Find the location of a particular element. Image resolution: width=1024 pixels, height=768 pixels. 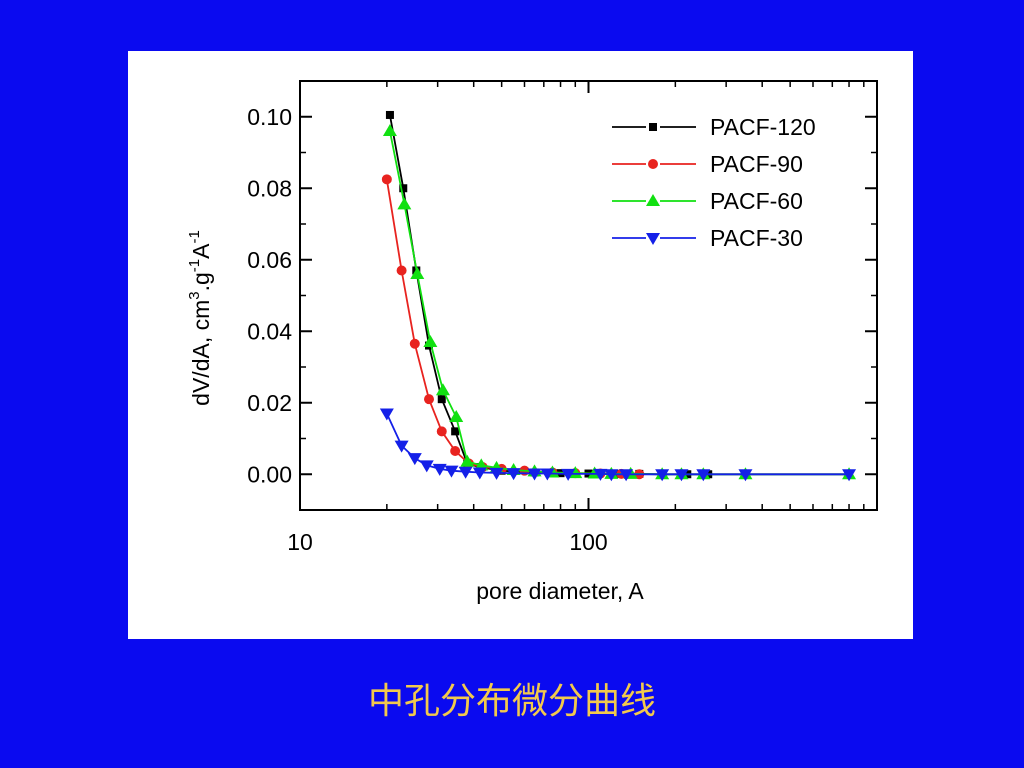

x-tick-label: 100 is located at coordinates (588, 542).